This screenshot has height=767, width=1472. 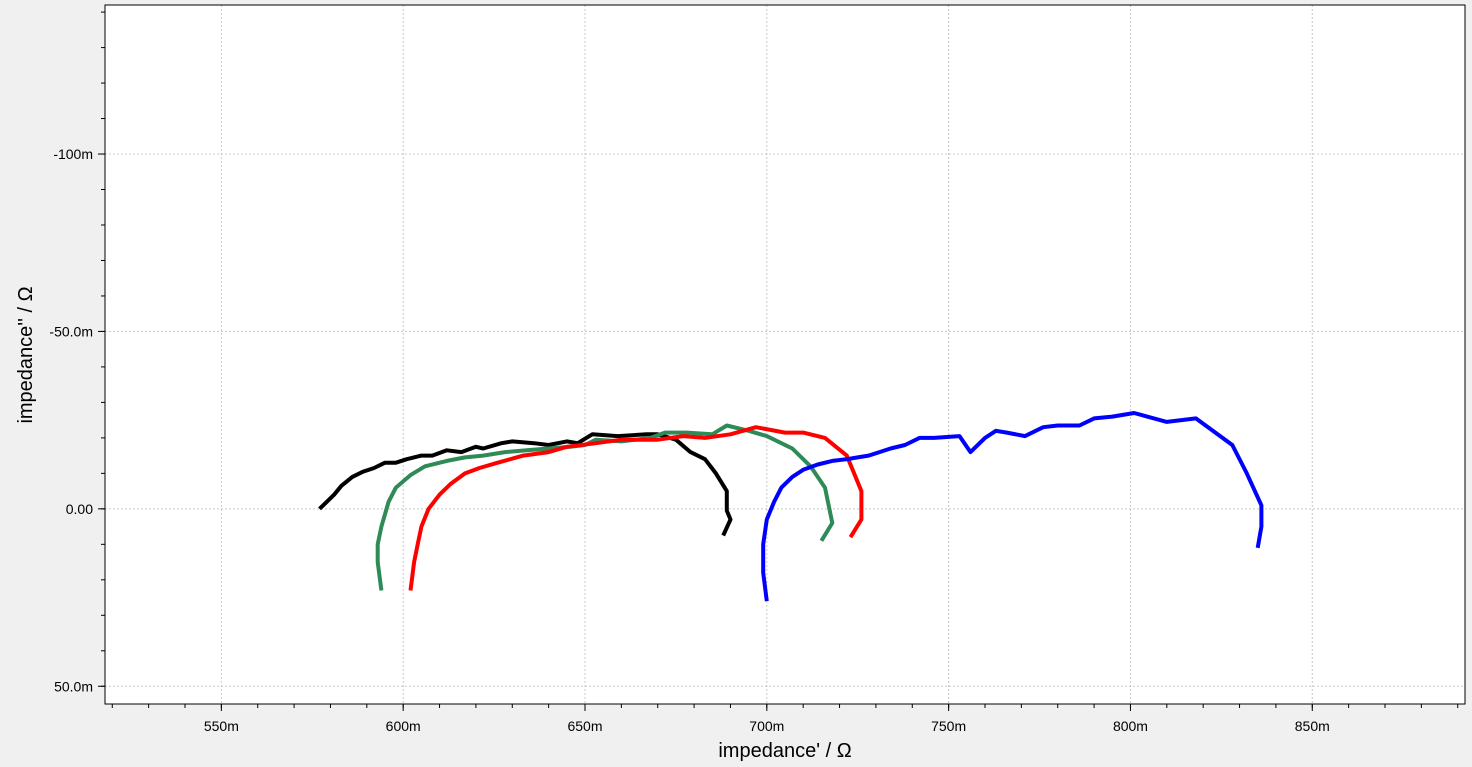 What do you see at coordinates (73, 154) in the screenshot?
I see `y-tick-label: -100m` at bounding box center [73, 154].